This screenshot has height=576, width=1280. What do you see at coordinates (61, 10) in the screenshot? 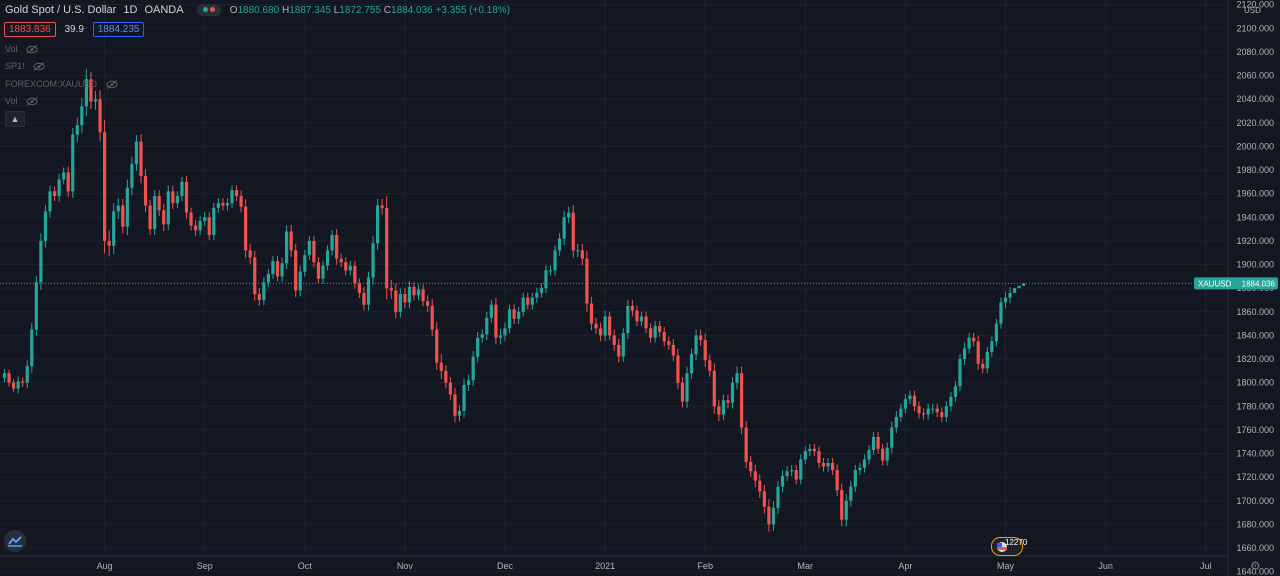
I see `symbol-title: Gold Spot / U.S. Dollar` at bounding box center [61, 10].